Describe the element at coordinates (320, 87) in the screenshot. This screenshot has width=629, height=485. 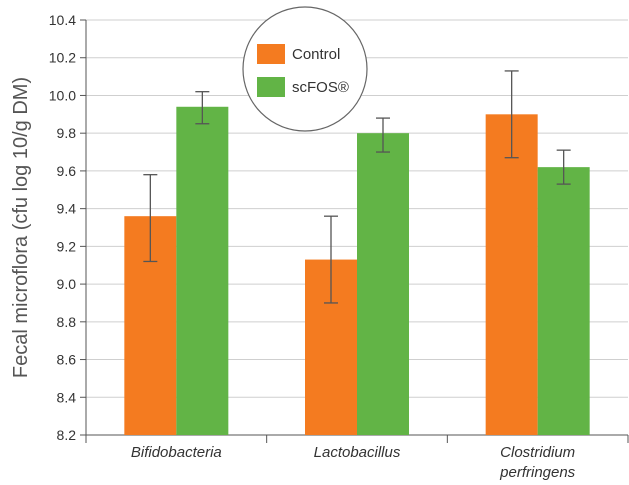
I see `legend-label: scFOS®` at that location.